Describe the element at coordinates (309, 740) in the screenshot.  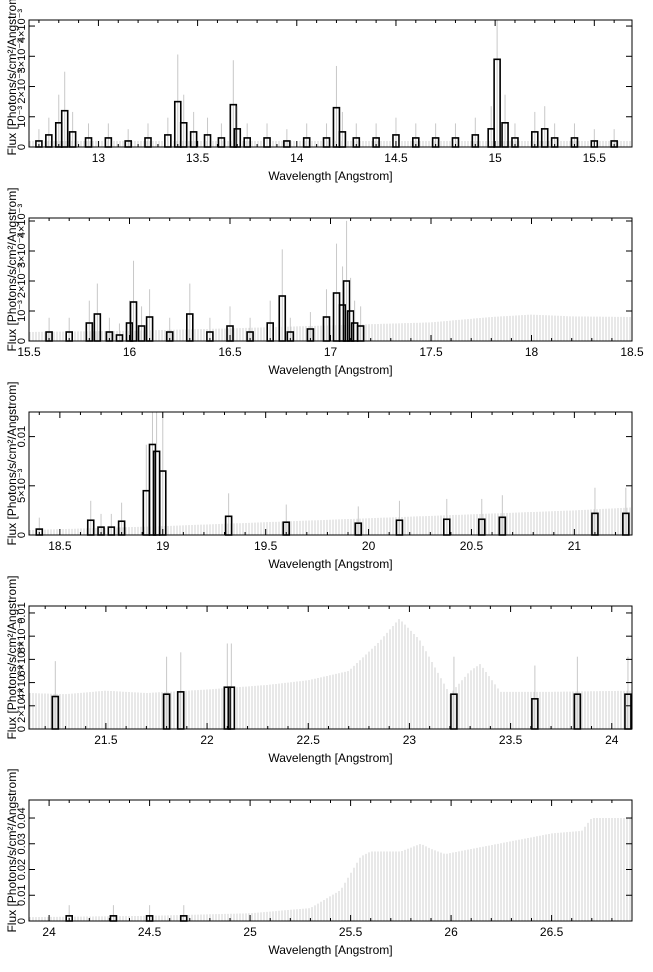
I see `x-tick-label: 22.5` at that location.